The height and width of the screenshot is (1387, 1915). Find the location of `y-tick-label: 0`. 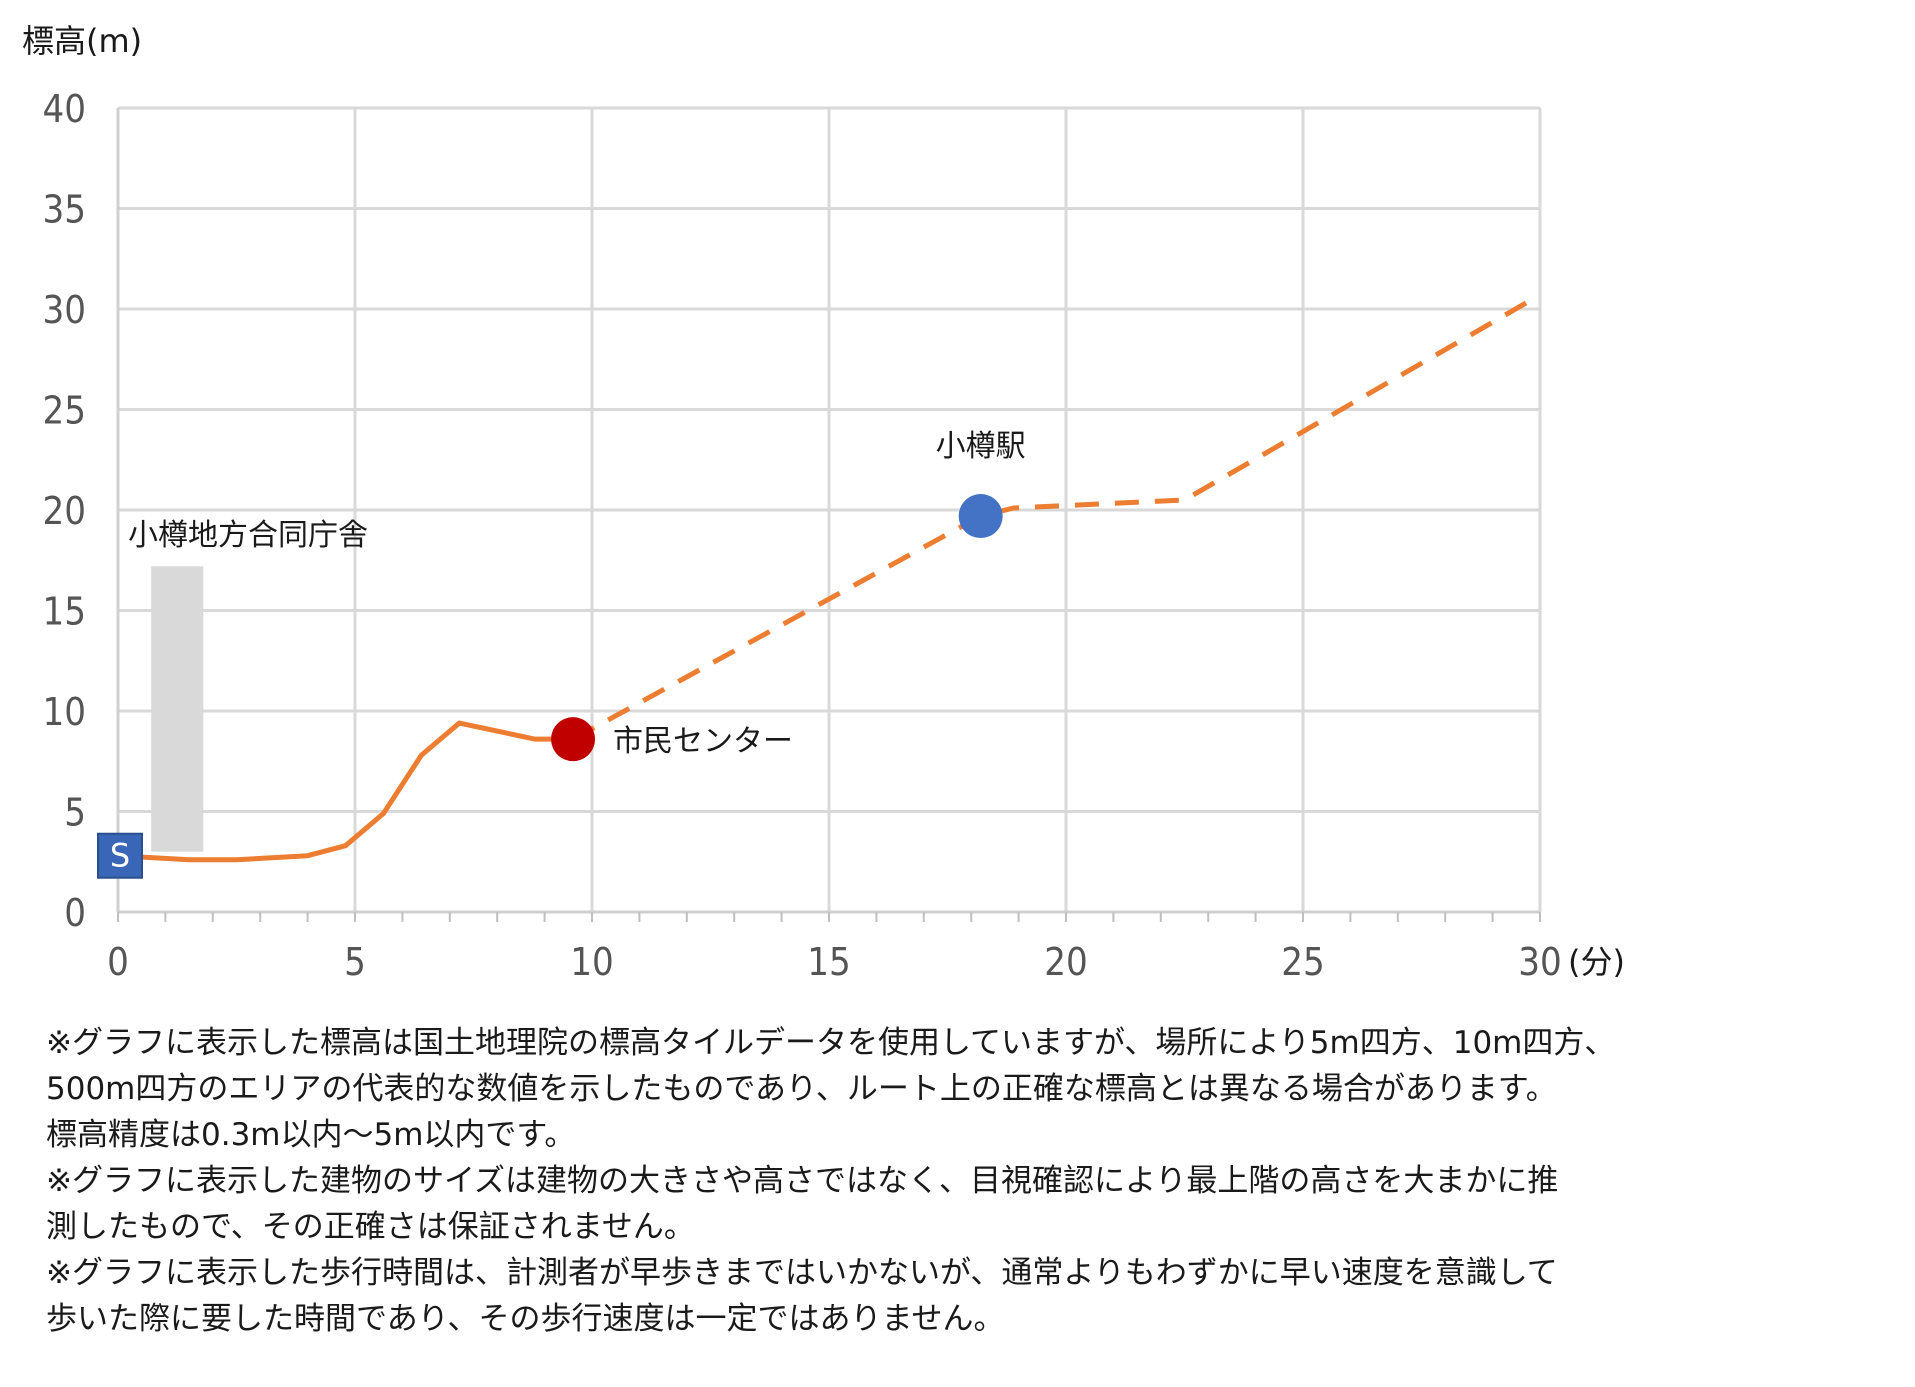

y-tick-label: 0 is located at coordinates (75, 913).